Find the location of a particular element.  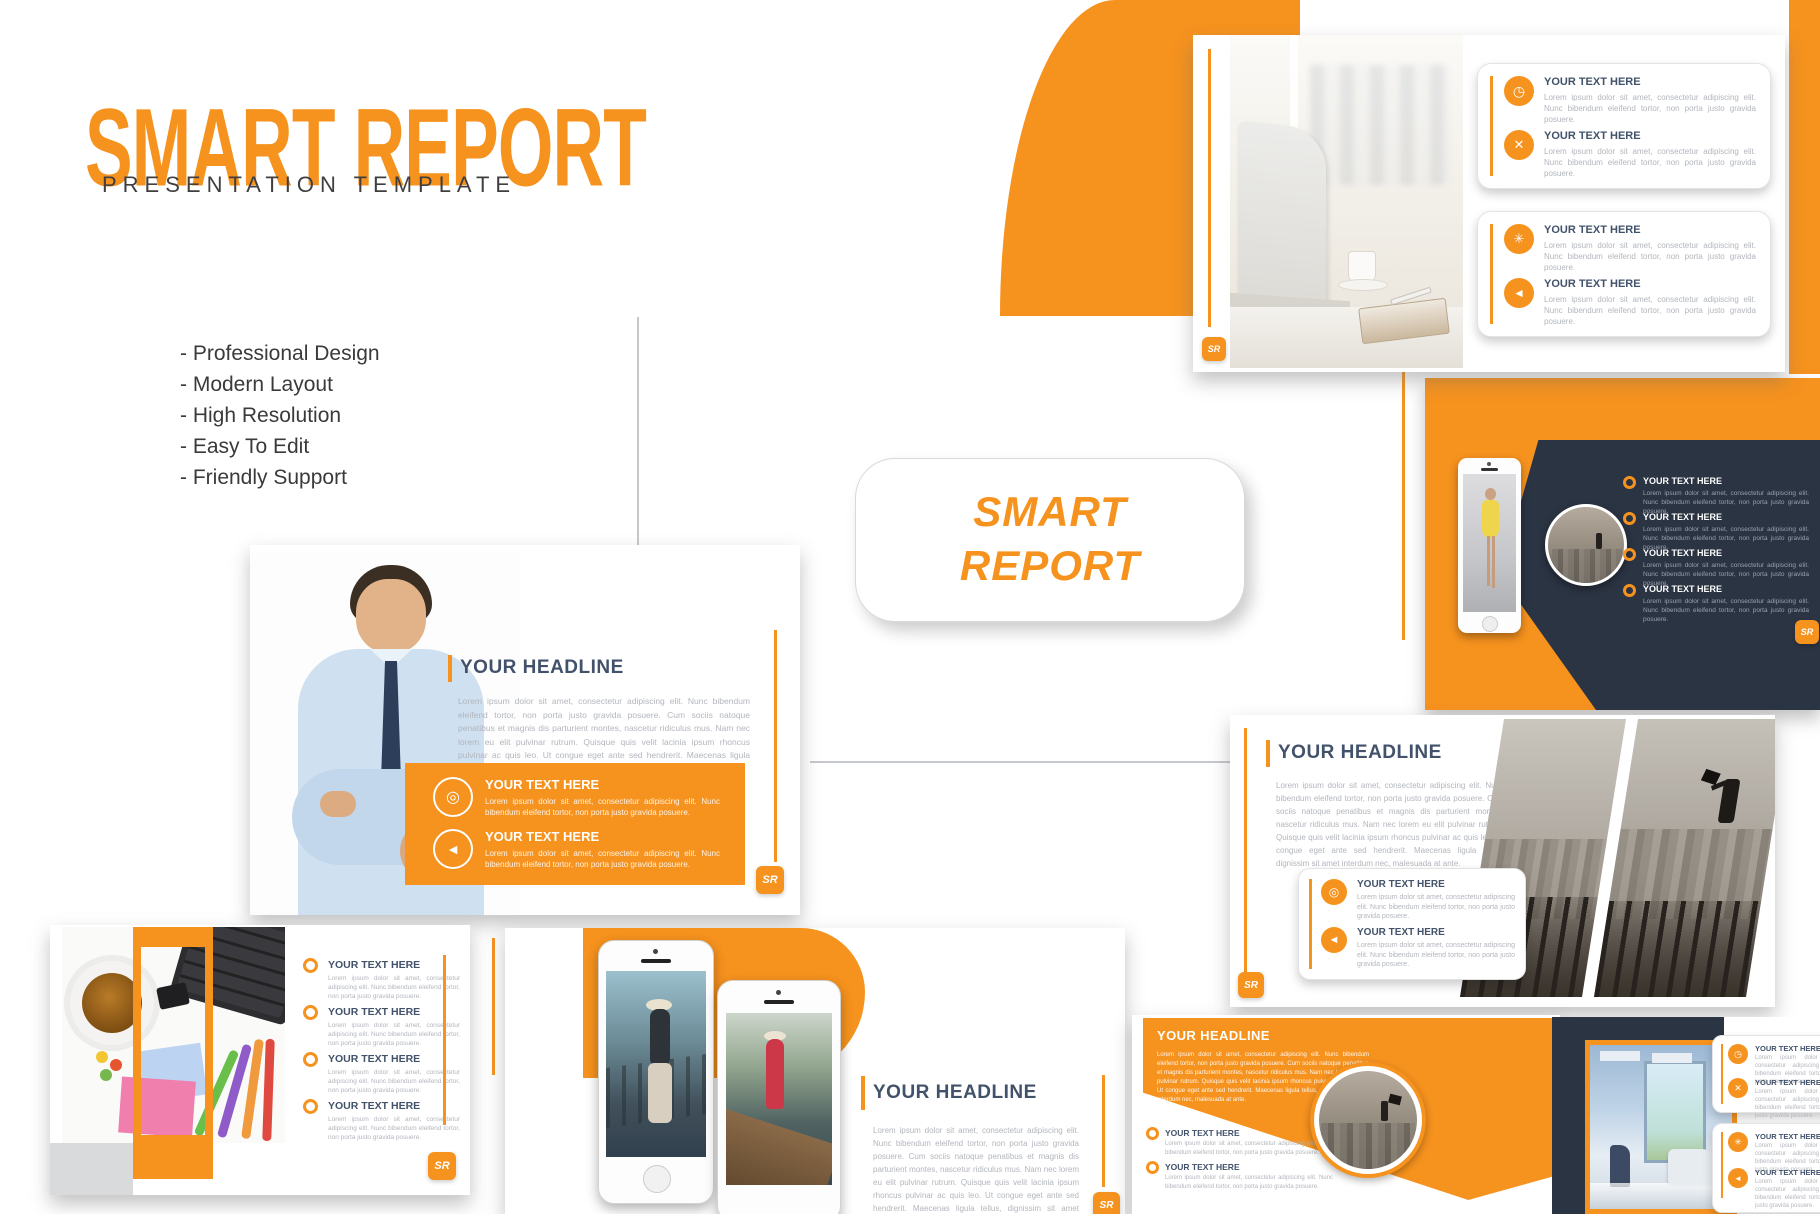

figure-head is located at coordinates (1490, 494).